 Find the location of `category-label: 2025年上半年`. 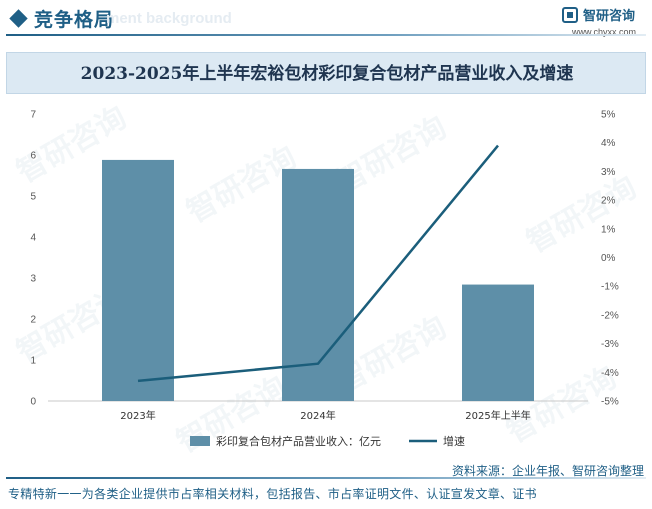

category-label: 2025年上半年 is located at coordinates (497, 415).